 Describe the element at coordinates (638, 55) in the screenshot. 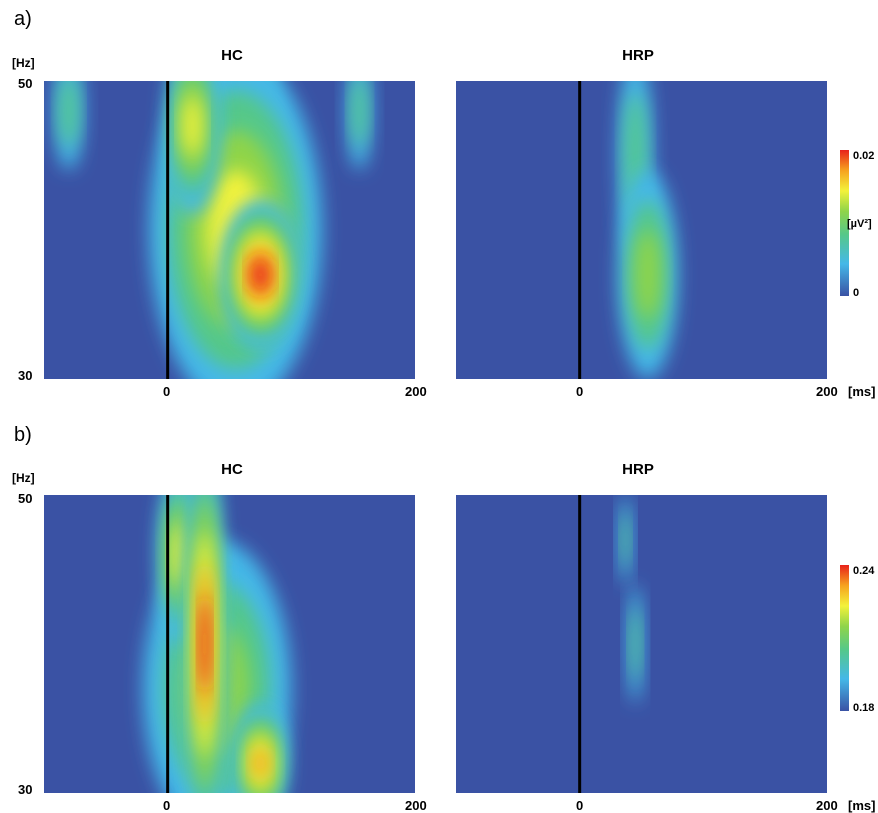

I see `chart-title-a-hrp: HRP` at that location.